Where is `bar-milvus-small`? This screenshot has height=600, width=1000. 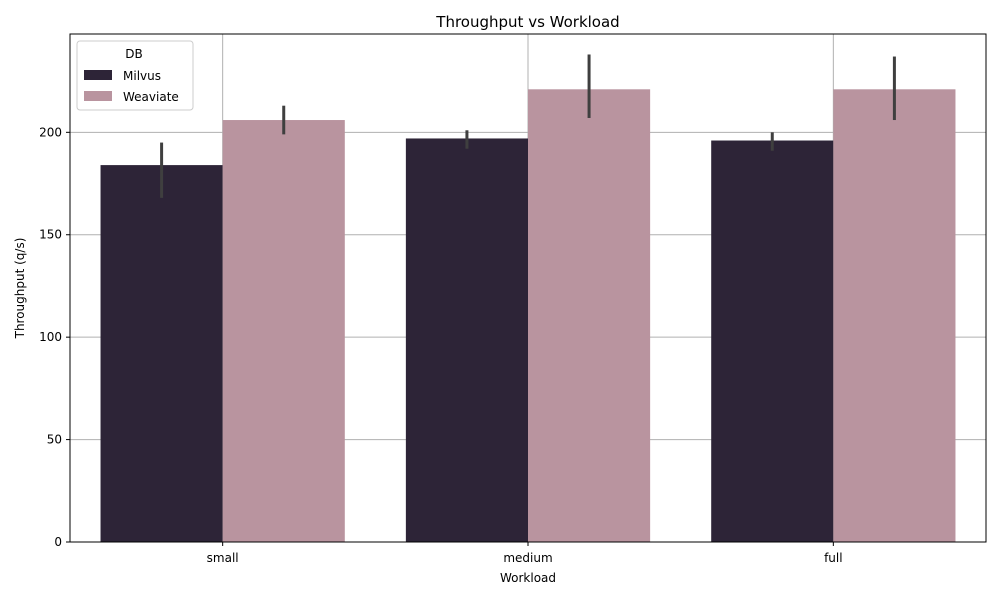 bar-milvus-small is located at coordinates (161, 353).